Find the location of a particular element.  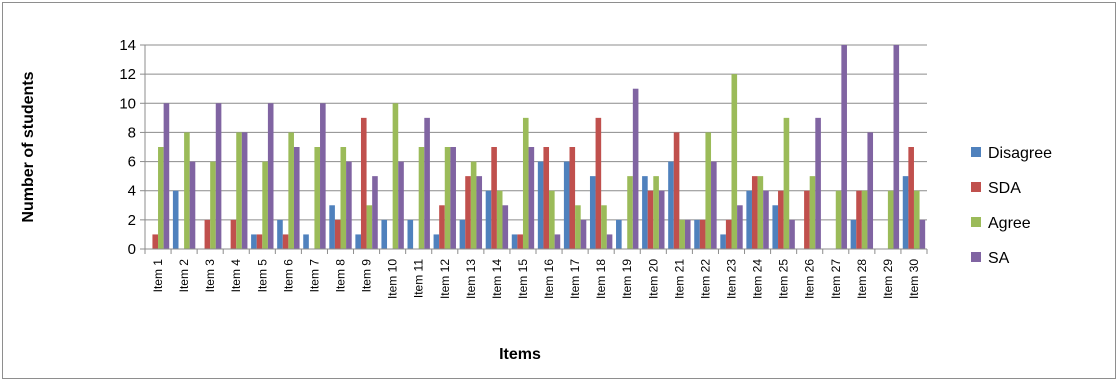

legend-label-sa: SA is located at coordinates (999, 258).